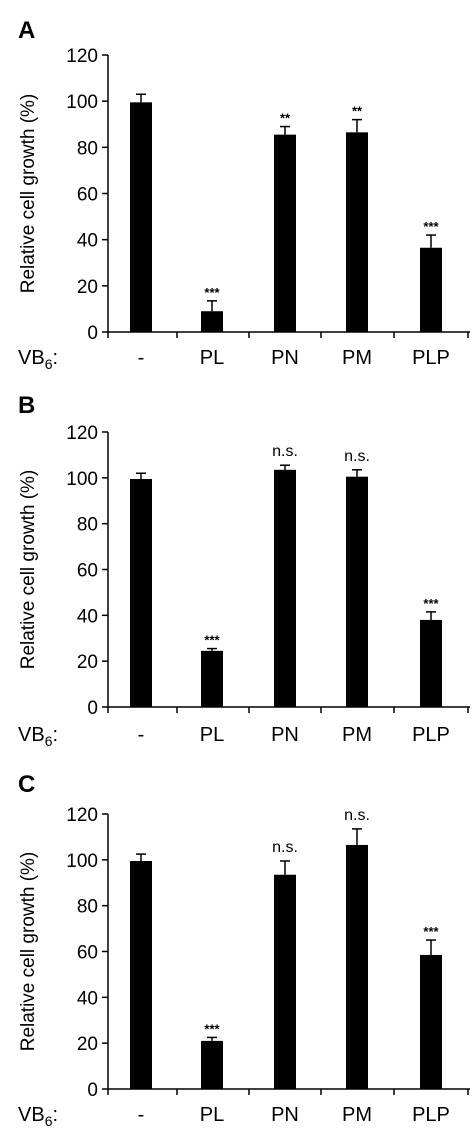 The image size is (474, 1137). Describe the element at coordinates (26, 405) in the screenshot. I see `panel-letter: B` at that location.